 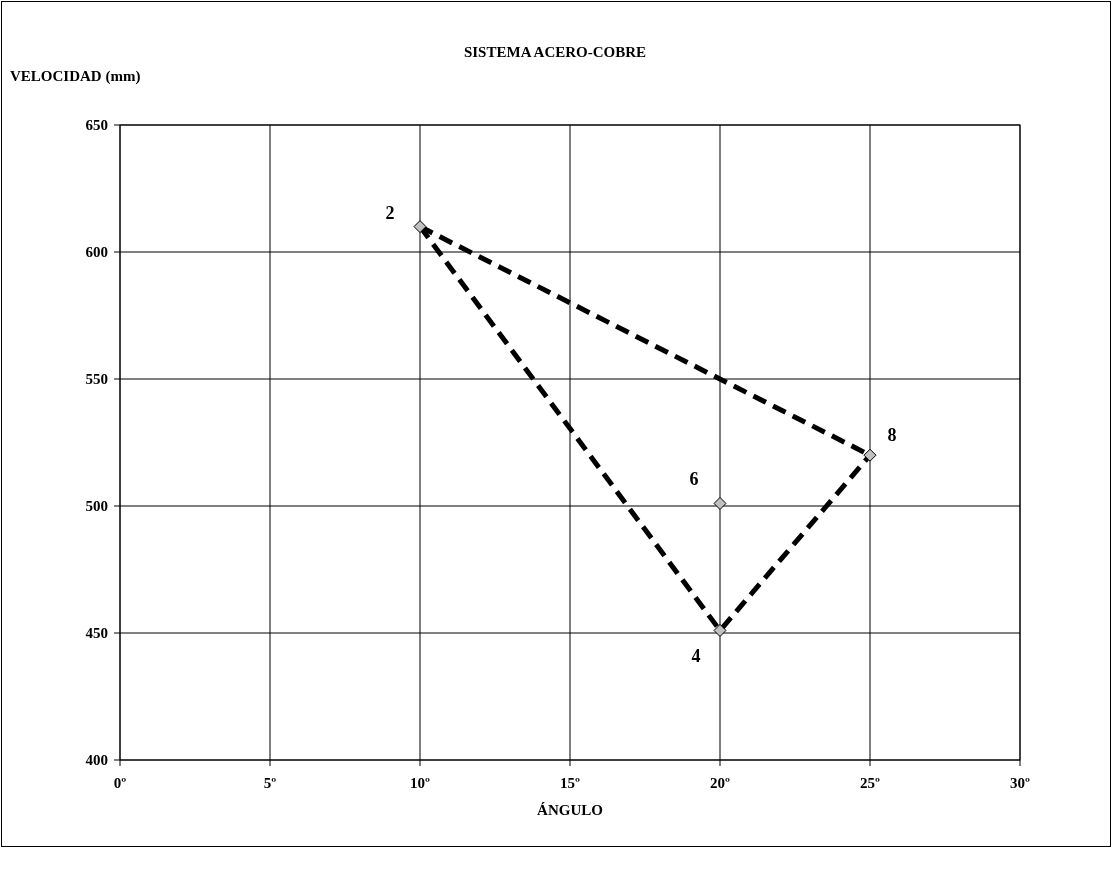 I want to click on x-tick-label: 20º, so click(x=720, y=783).